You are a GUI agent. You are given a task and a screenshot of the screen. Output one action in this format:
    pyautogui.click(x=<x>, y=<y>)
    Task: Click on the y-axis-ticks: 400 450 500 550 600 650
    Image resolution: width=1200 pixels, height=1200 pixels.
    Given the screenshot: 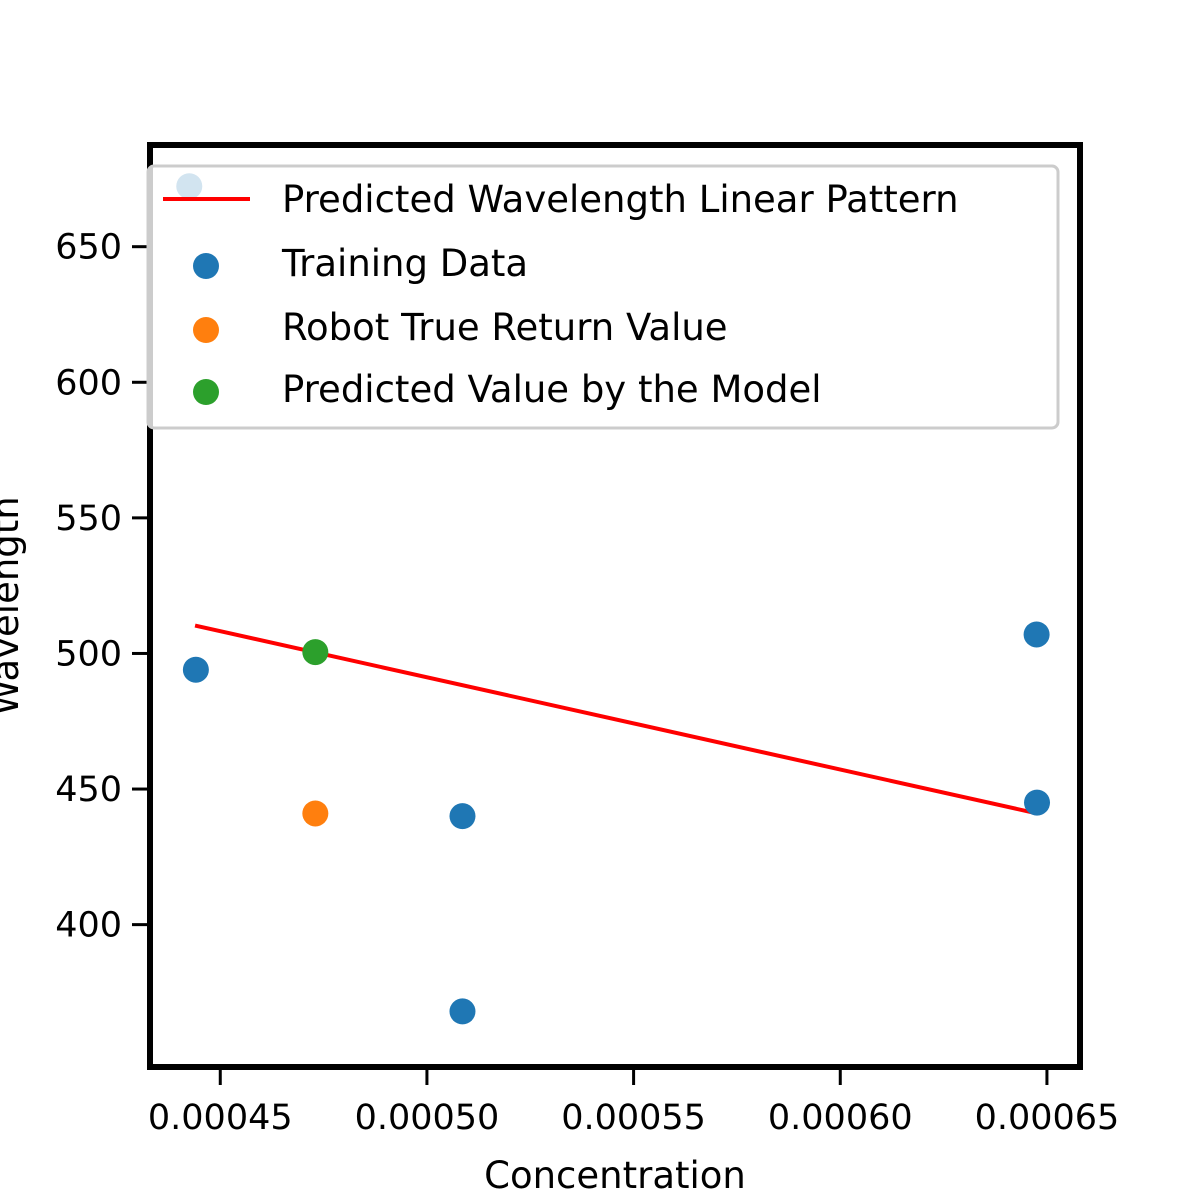 What is the action you would take?
    pyautogui.click(x=101, y=587)
    